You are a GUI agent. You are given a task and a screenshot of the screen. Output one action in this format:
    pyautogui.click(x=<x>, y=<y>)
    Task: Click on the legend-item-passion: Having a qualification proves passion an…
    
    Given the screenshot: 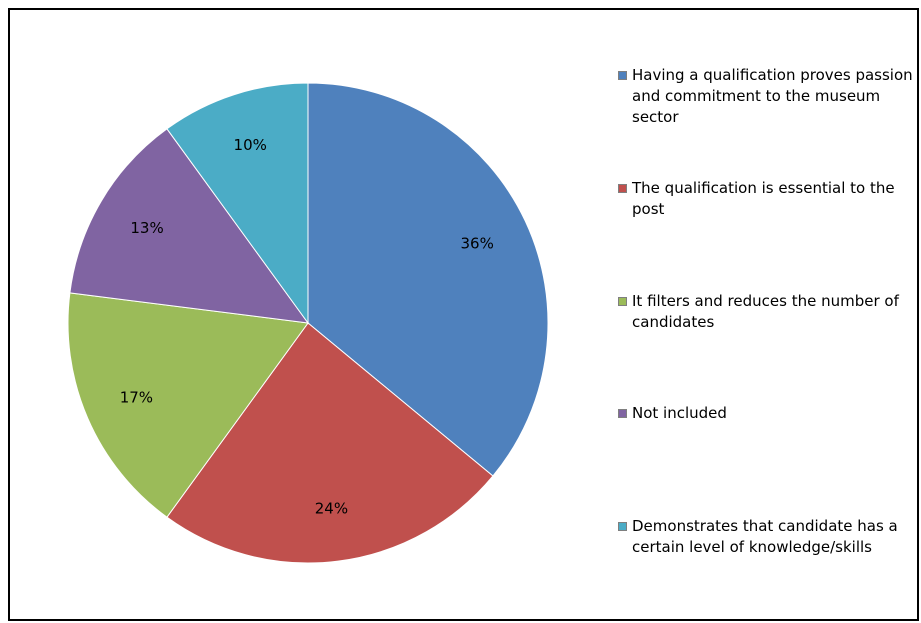 What is the action you would take?
    pyautogui.click(x=768, y=96)
    